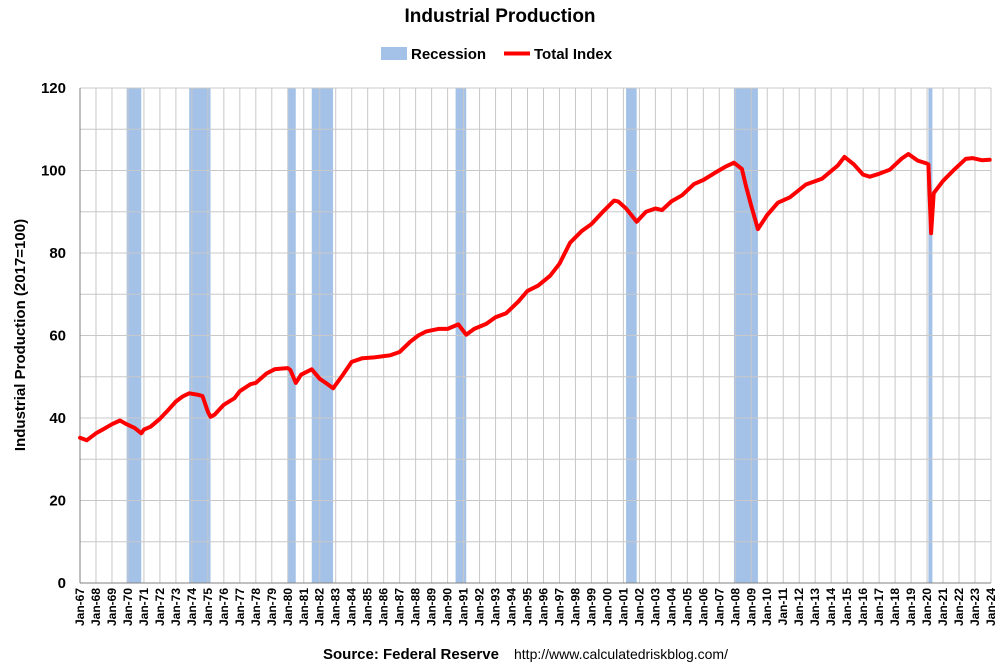 This screenshot has width=1003, height=668. What do you see at coordinates (559, 607) in the screenshot?
I see `x-tick-label: Jan-97` at bounding box center [559, 607].